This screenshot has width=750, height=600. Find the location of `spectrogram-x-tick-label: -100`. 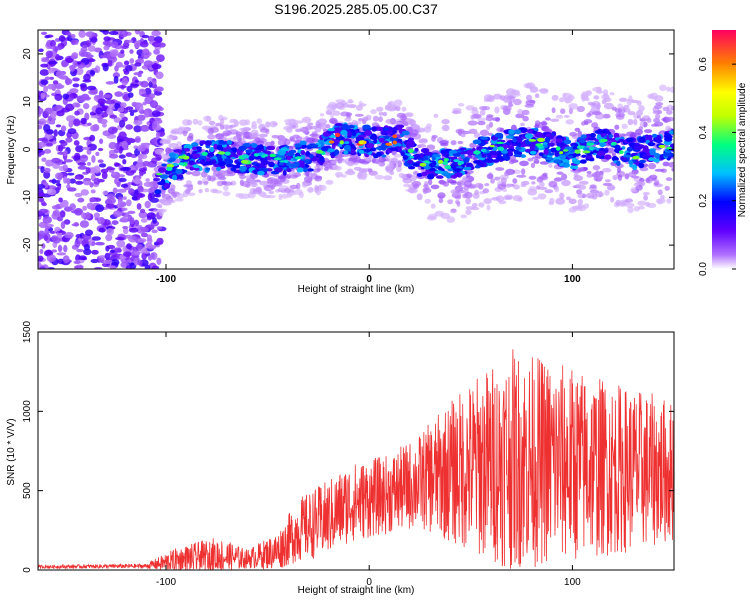

spectrogram-x-tick-label: -100 is located at coordinates (166, 279).